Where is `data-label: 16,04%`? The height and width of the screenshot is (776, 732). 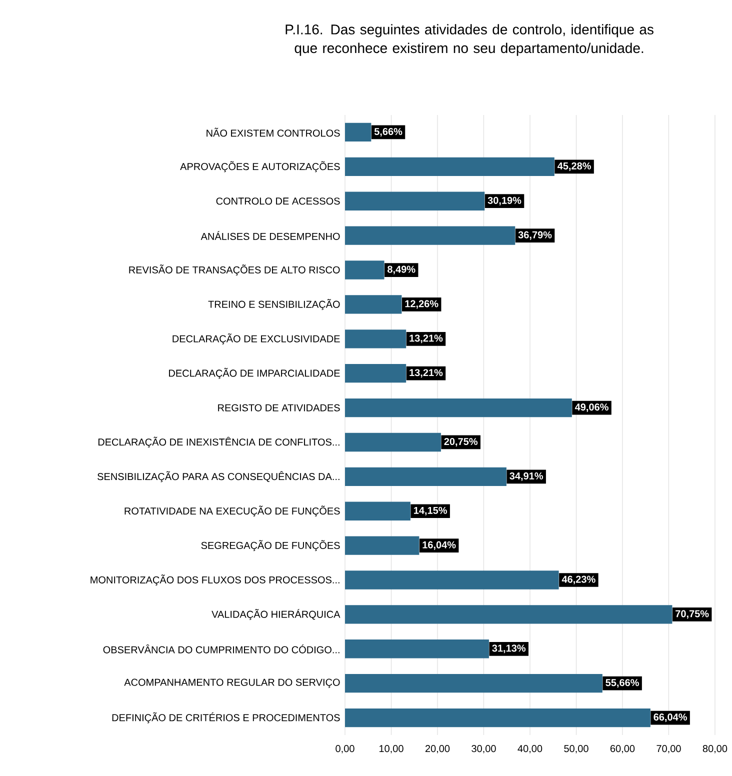
data-label: 16,04% is located at coordinates (439, 545).